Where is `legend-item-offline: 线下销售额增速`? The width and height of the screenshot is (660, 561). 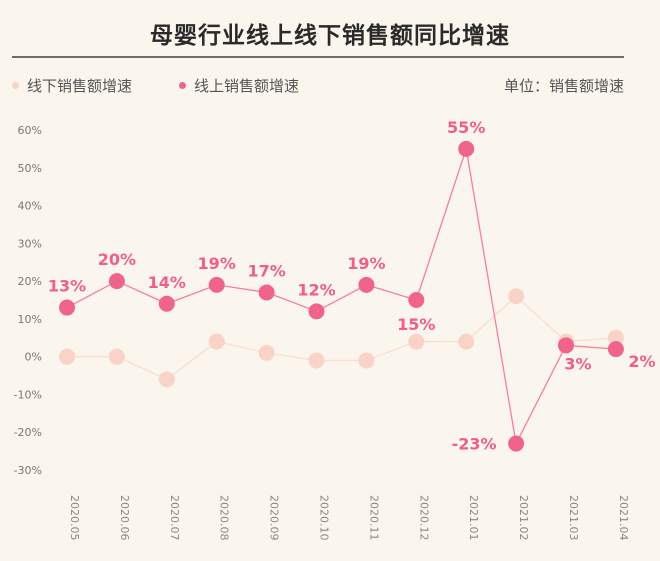
legend-item-offline: 线下销售额增速 is located at coordinates (72, 85).